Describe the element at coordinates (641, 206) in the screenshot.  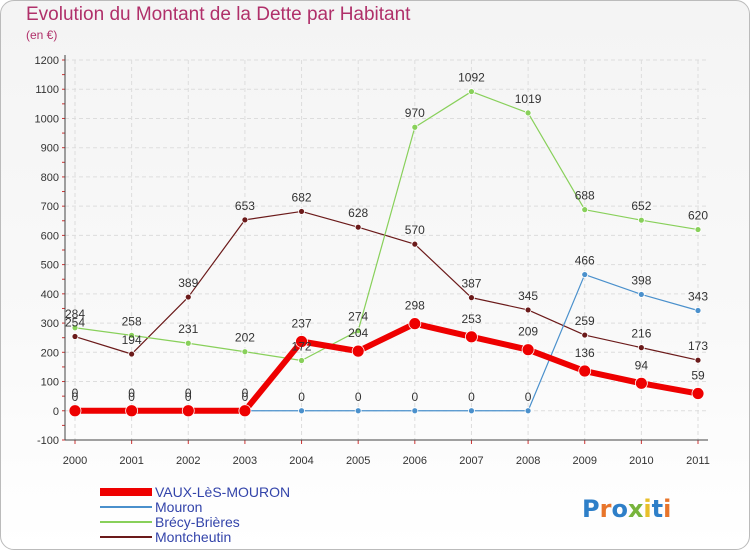
I see `data-label: 652` at that location.